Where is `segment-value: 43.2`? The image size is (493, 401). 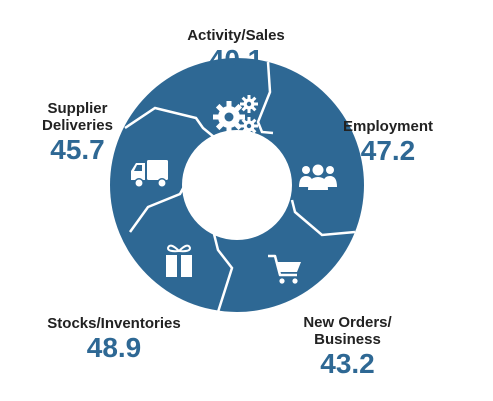 segment-value: 43.2 is located at coordinates (347, 363).